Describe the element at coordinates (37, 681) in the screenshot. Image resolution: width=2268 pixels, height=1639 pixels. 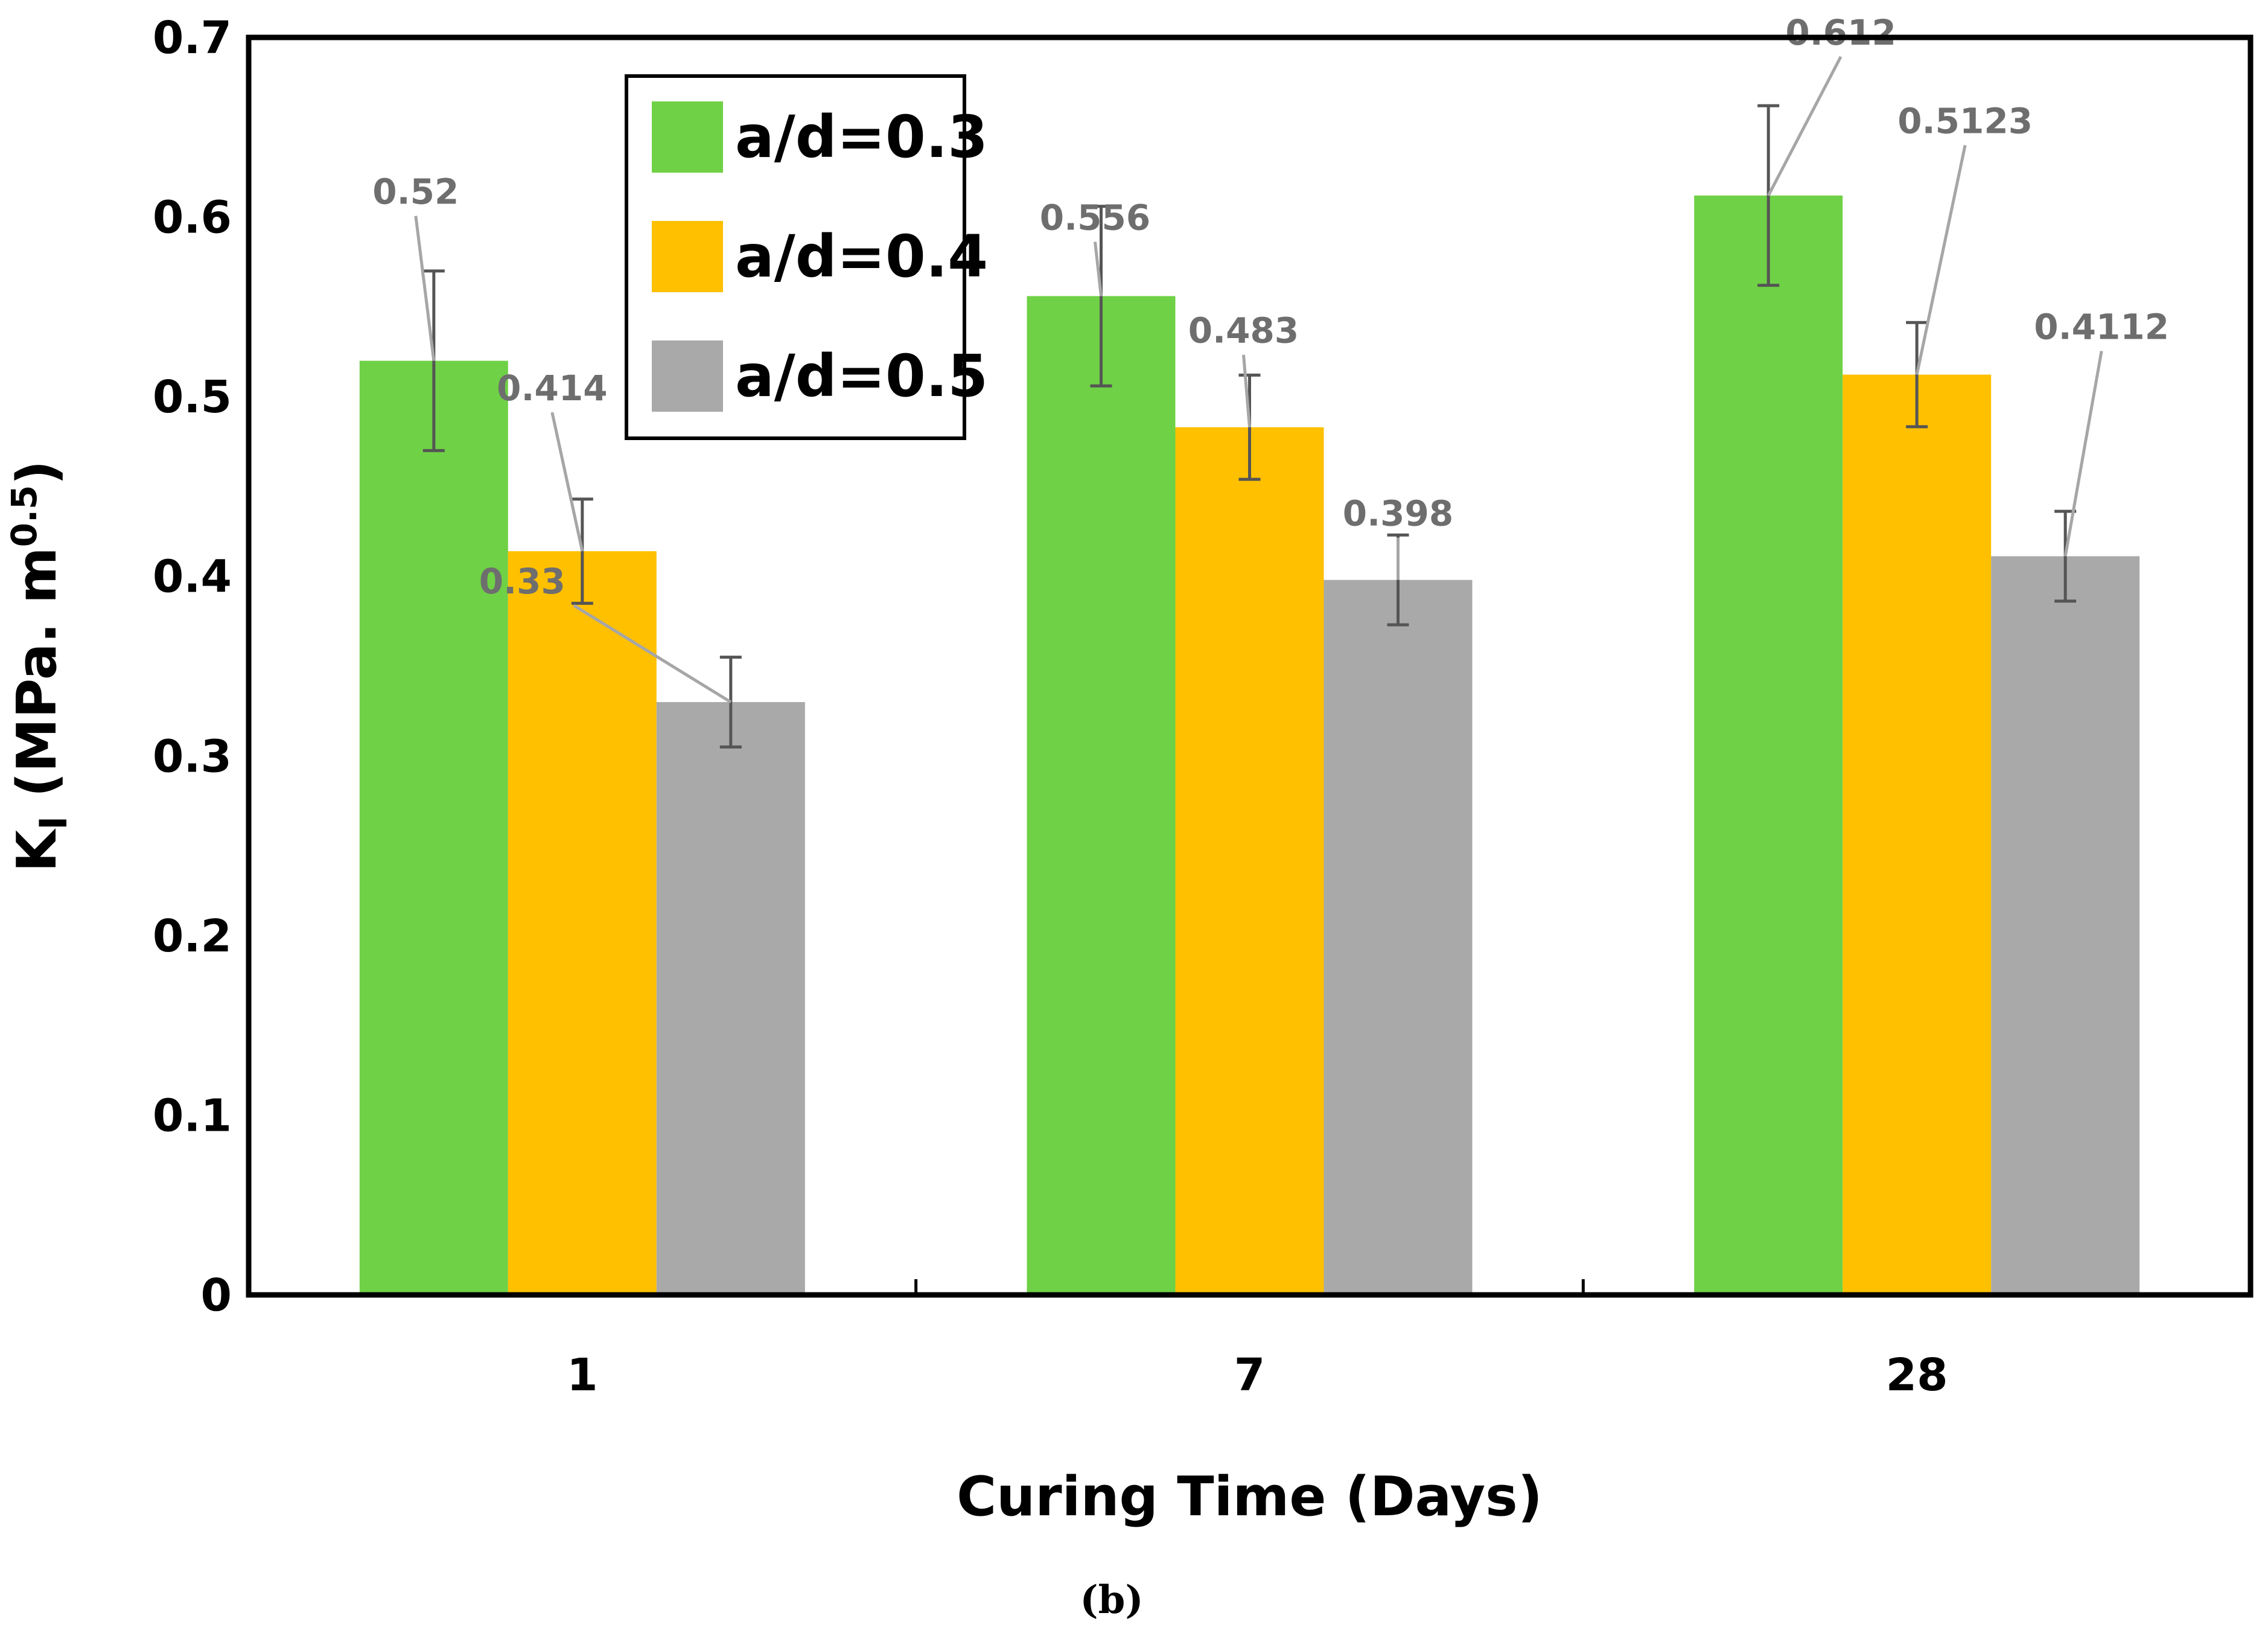
I see `y-axis-title-units: (MPa. m` at that location.